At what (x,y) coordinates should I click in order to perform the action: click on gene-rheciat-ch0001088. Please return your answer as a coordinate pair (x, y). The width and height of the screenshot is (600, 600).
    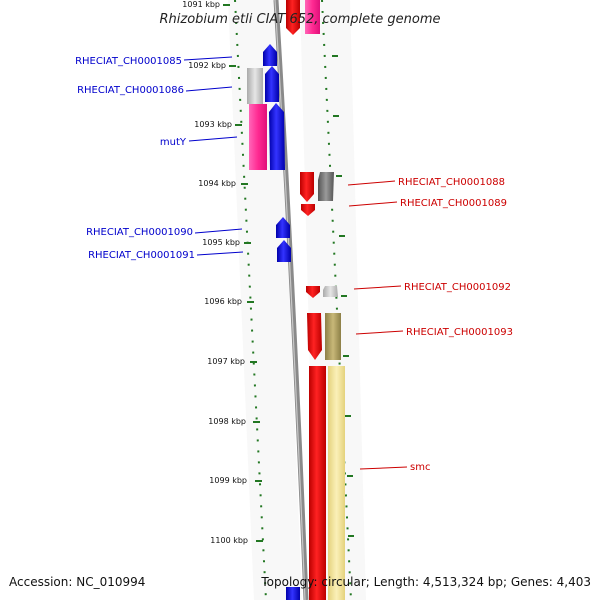
    Looking at the image, I should click on (326, 186).